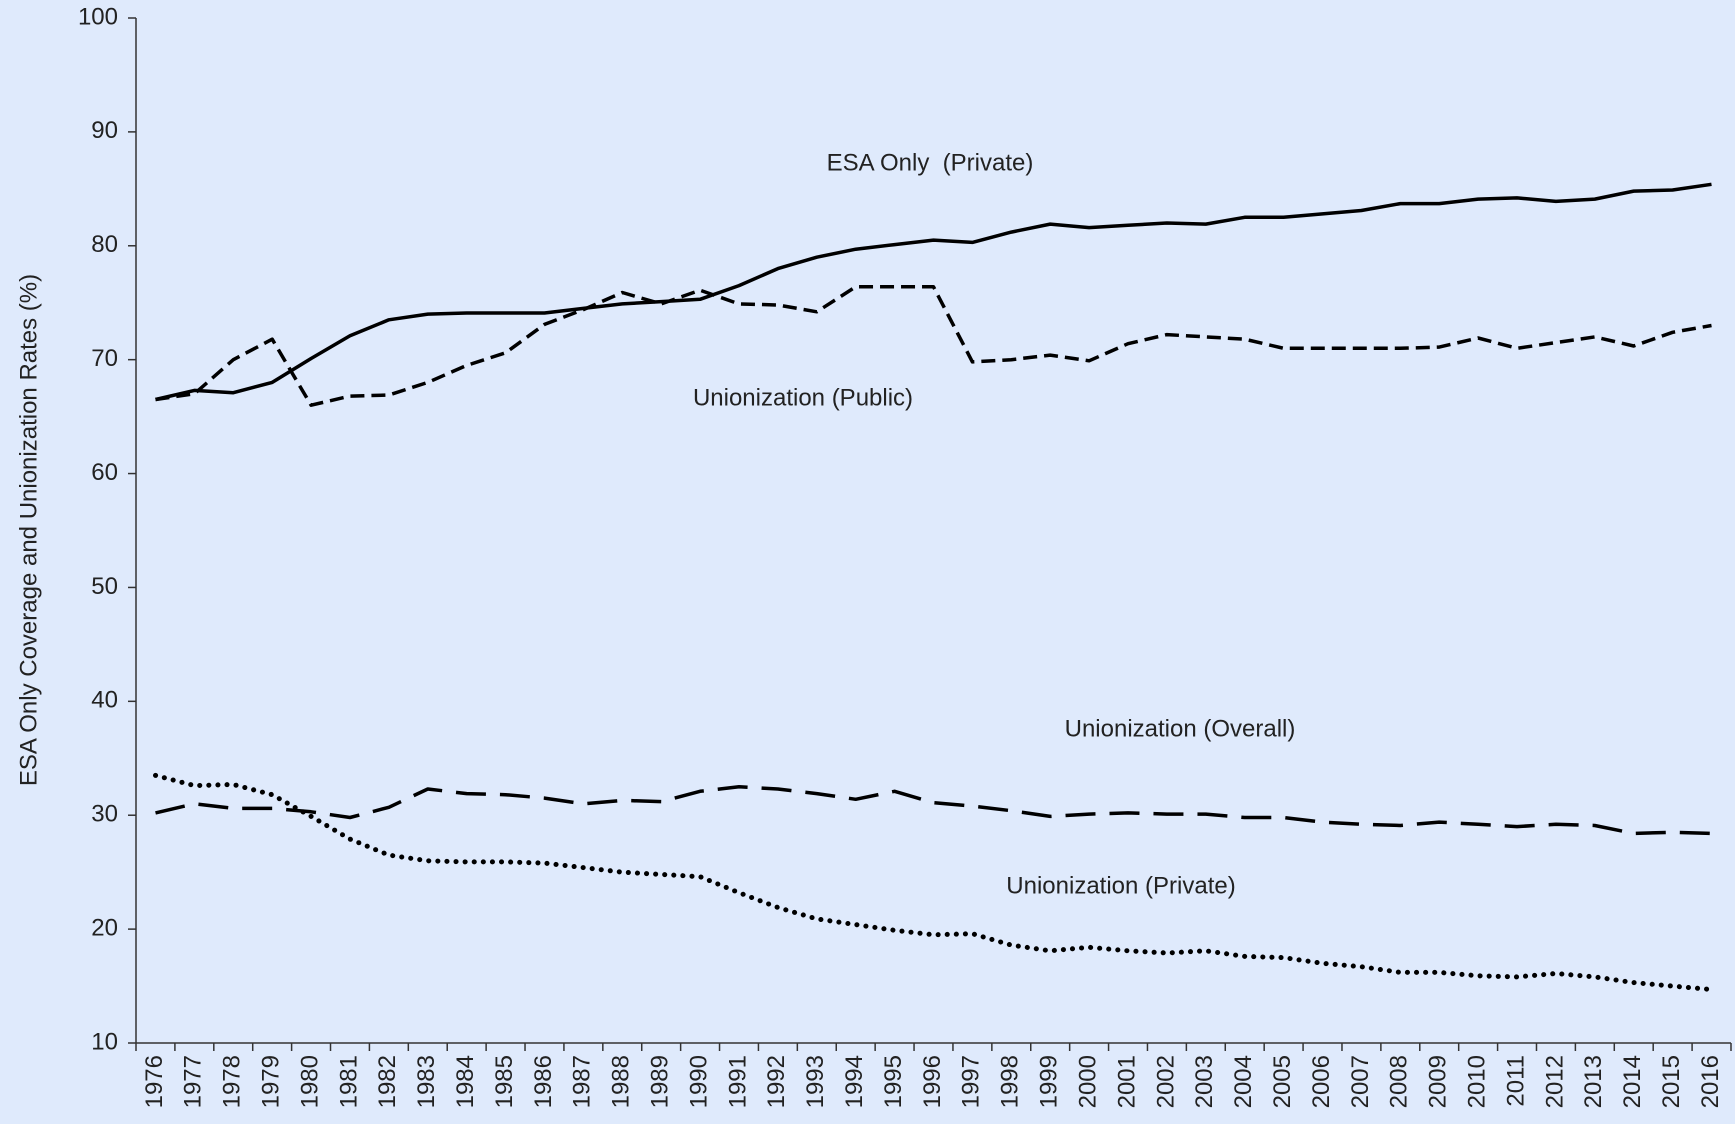 The image size is (1735, 1124). Describe the element at coordinates (1120, 885) in the screenshot. I see `series-label: Unionization (Private)` at that location.